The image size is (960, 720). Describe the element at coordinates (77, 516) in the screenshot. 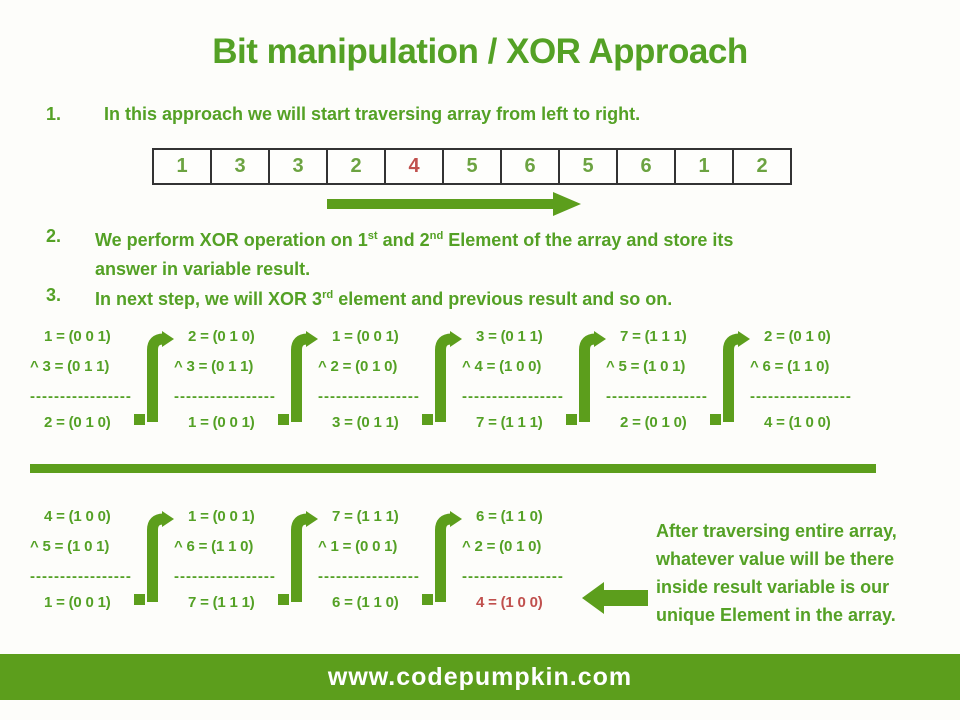

I see `xor-operand-a: 4 = (1 0 0)` at that location.